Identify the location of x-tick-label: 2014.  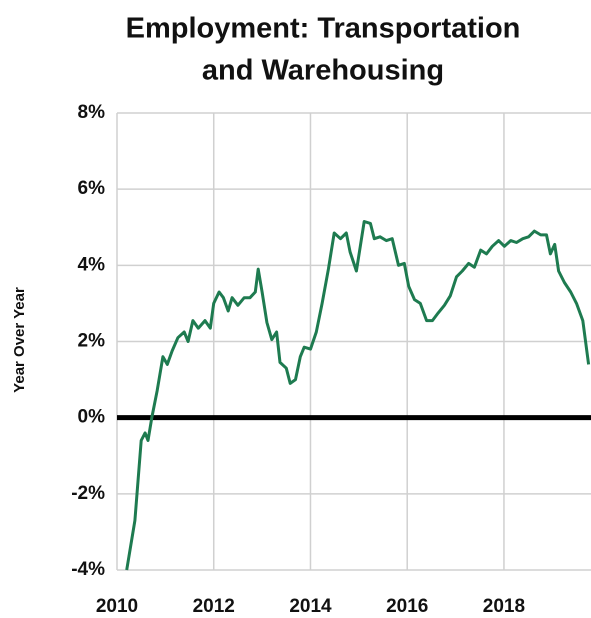
(310, 606).